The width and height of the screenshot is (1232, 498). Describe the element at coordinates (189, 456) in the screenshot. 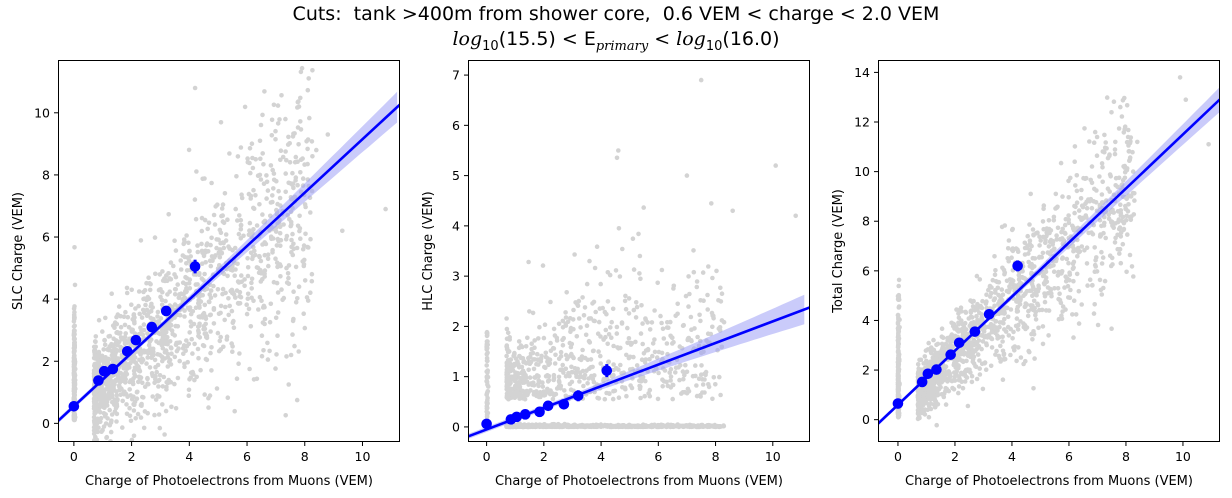

I see `x-tick-label: 4` at that location.